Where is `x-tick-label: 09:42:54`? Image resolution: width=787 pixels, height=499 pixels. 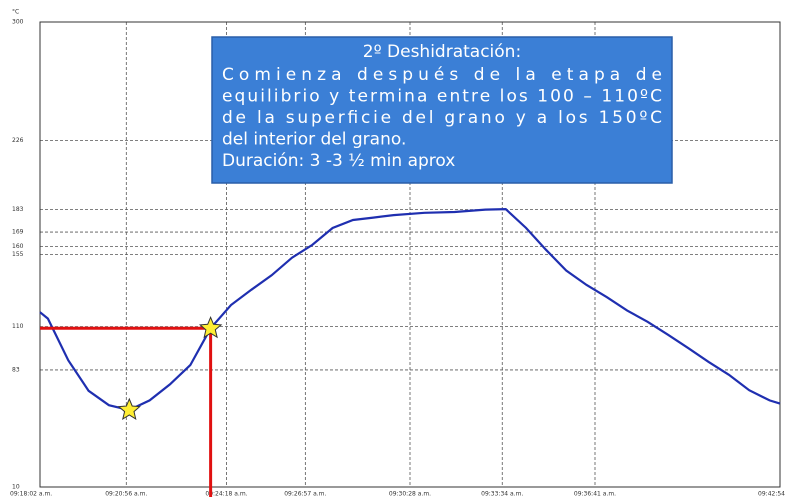
x-tick-label: 09:42:54 is located at coordinates (771, 494).